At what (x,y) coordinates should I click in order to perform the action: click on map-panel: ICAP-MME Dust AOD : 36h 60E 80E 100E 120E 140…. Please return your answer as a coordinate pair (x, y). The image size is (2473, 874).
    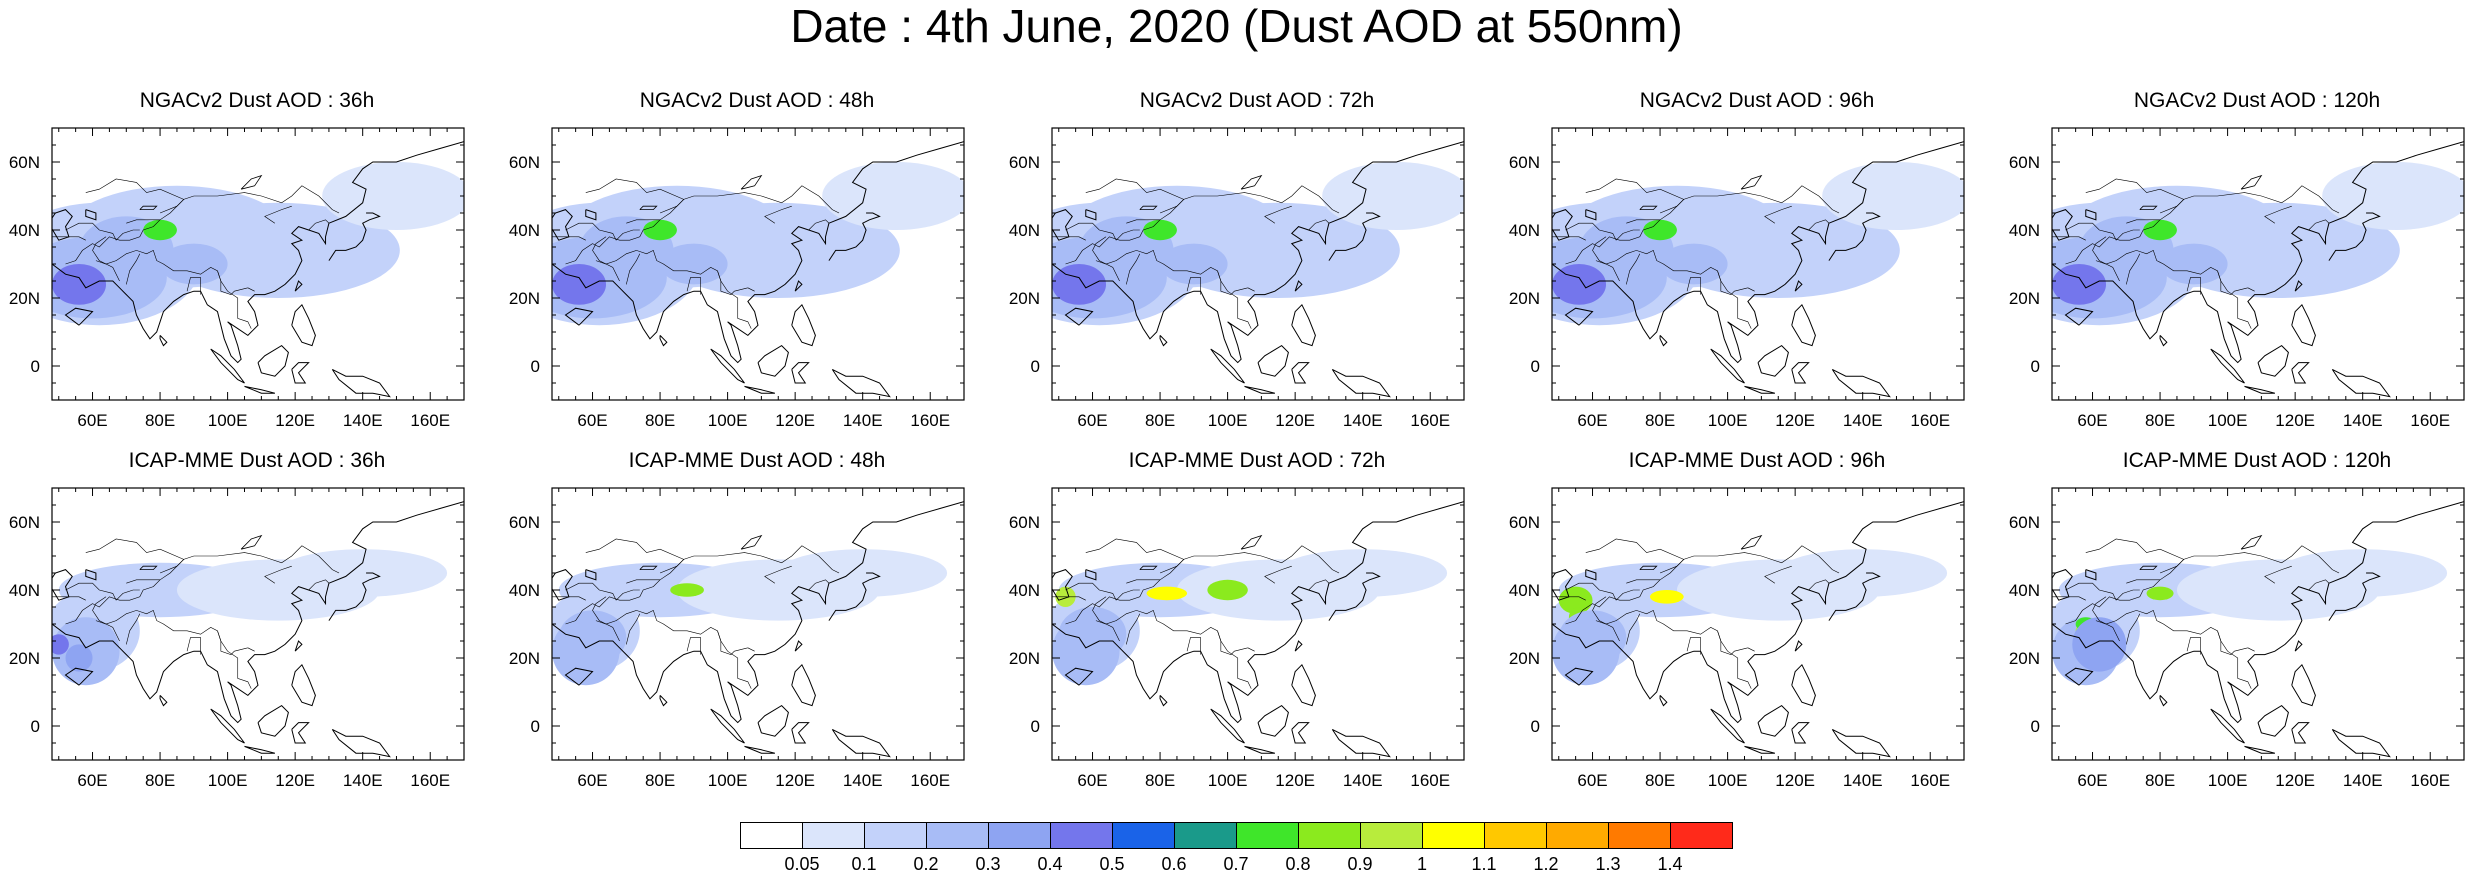
    Looking at the image, I should click on (237, 628).